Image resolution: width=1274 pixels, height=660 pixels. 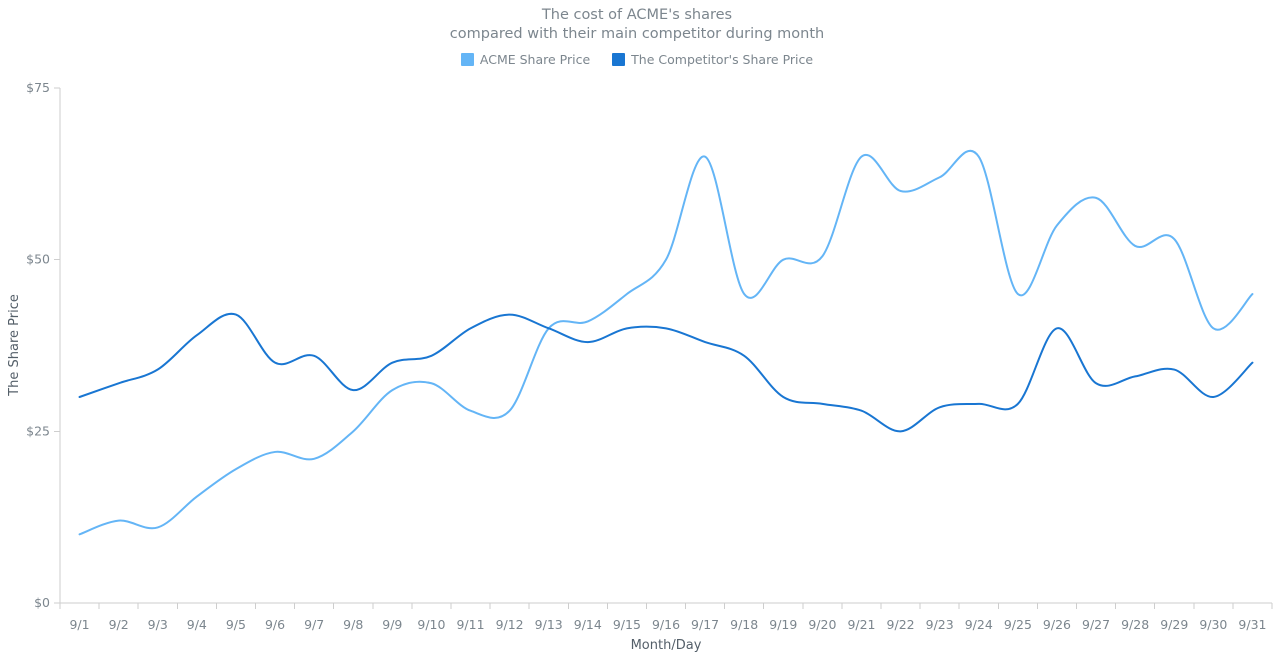 I want to click on x-tick-label: 9/13, so click(x=549, y=624).